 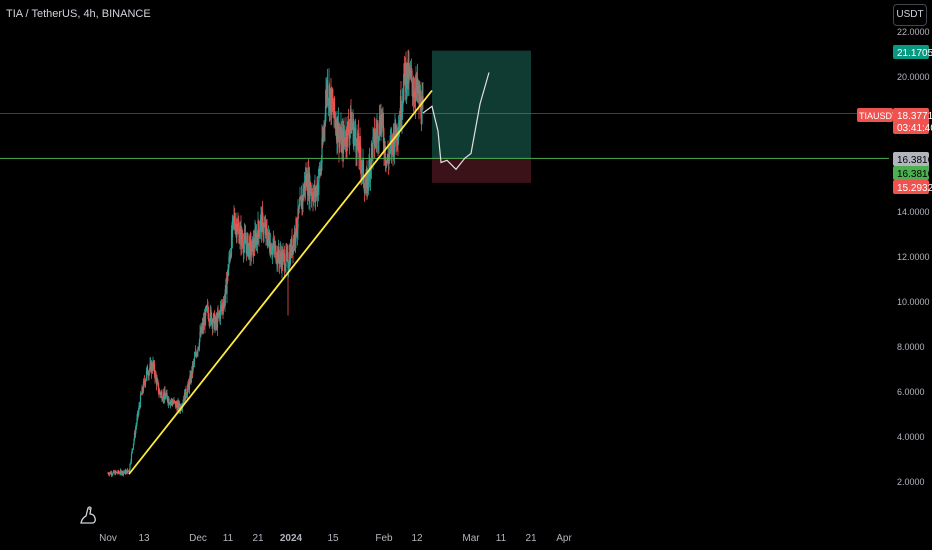 What do you see at coordinates (456, 121) in the screenshot?
I see `projection-path` at bounding box center [456, 121].